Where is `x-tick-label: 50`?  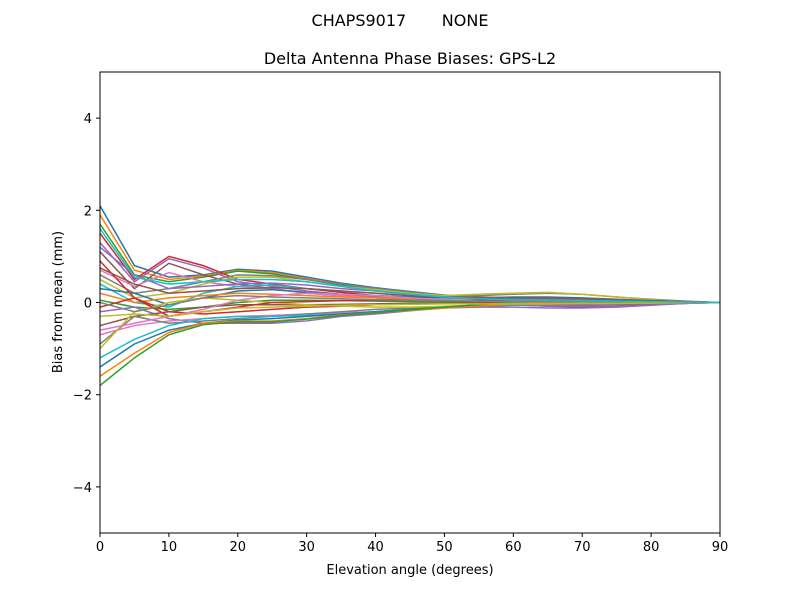
x-tick-label: 50 is located at coordinates (444, 547).